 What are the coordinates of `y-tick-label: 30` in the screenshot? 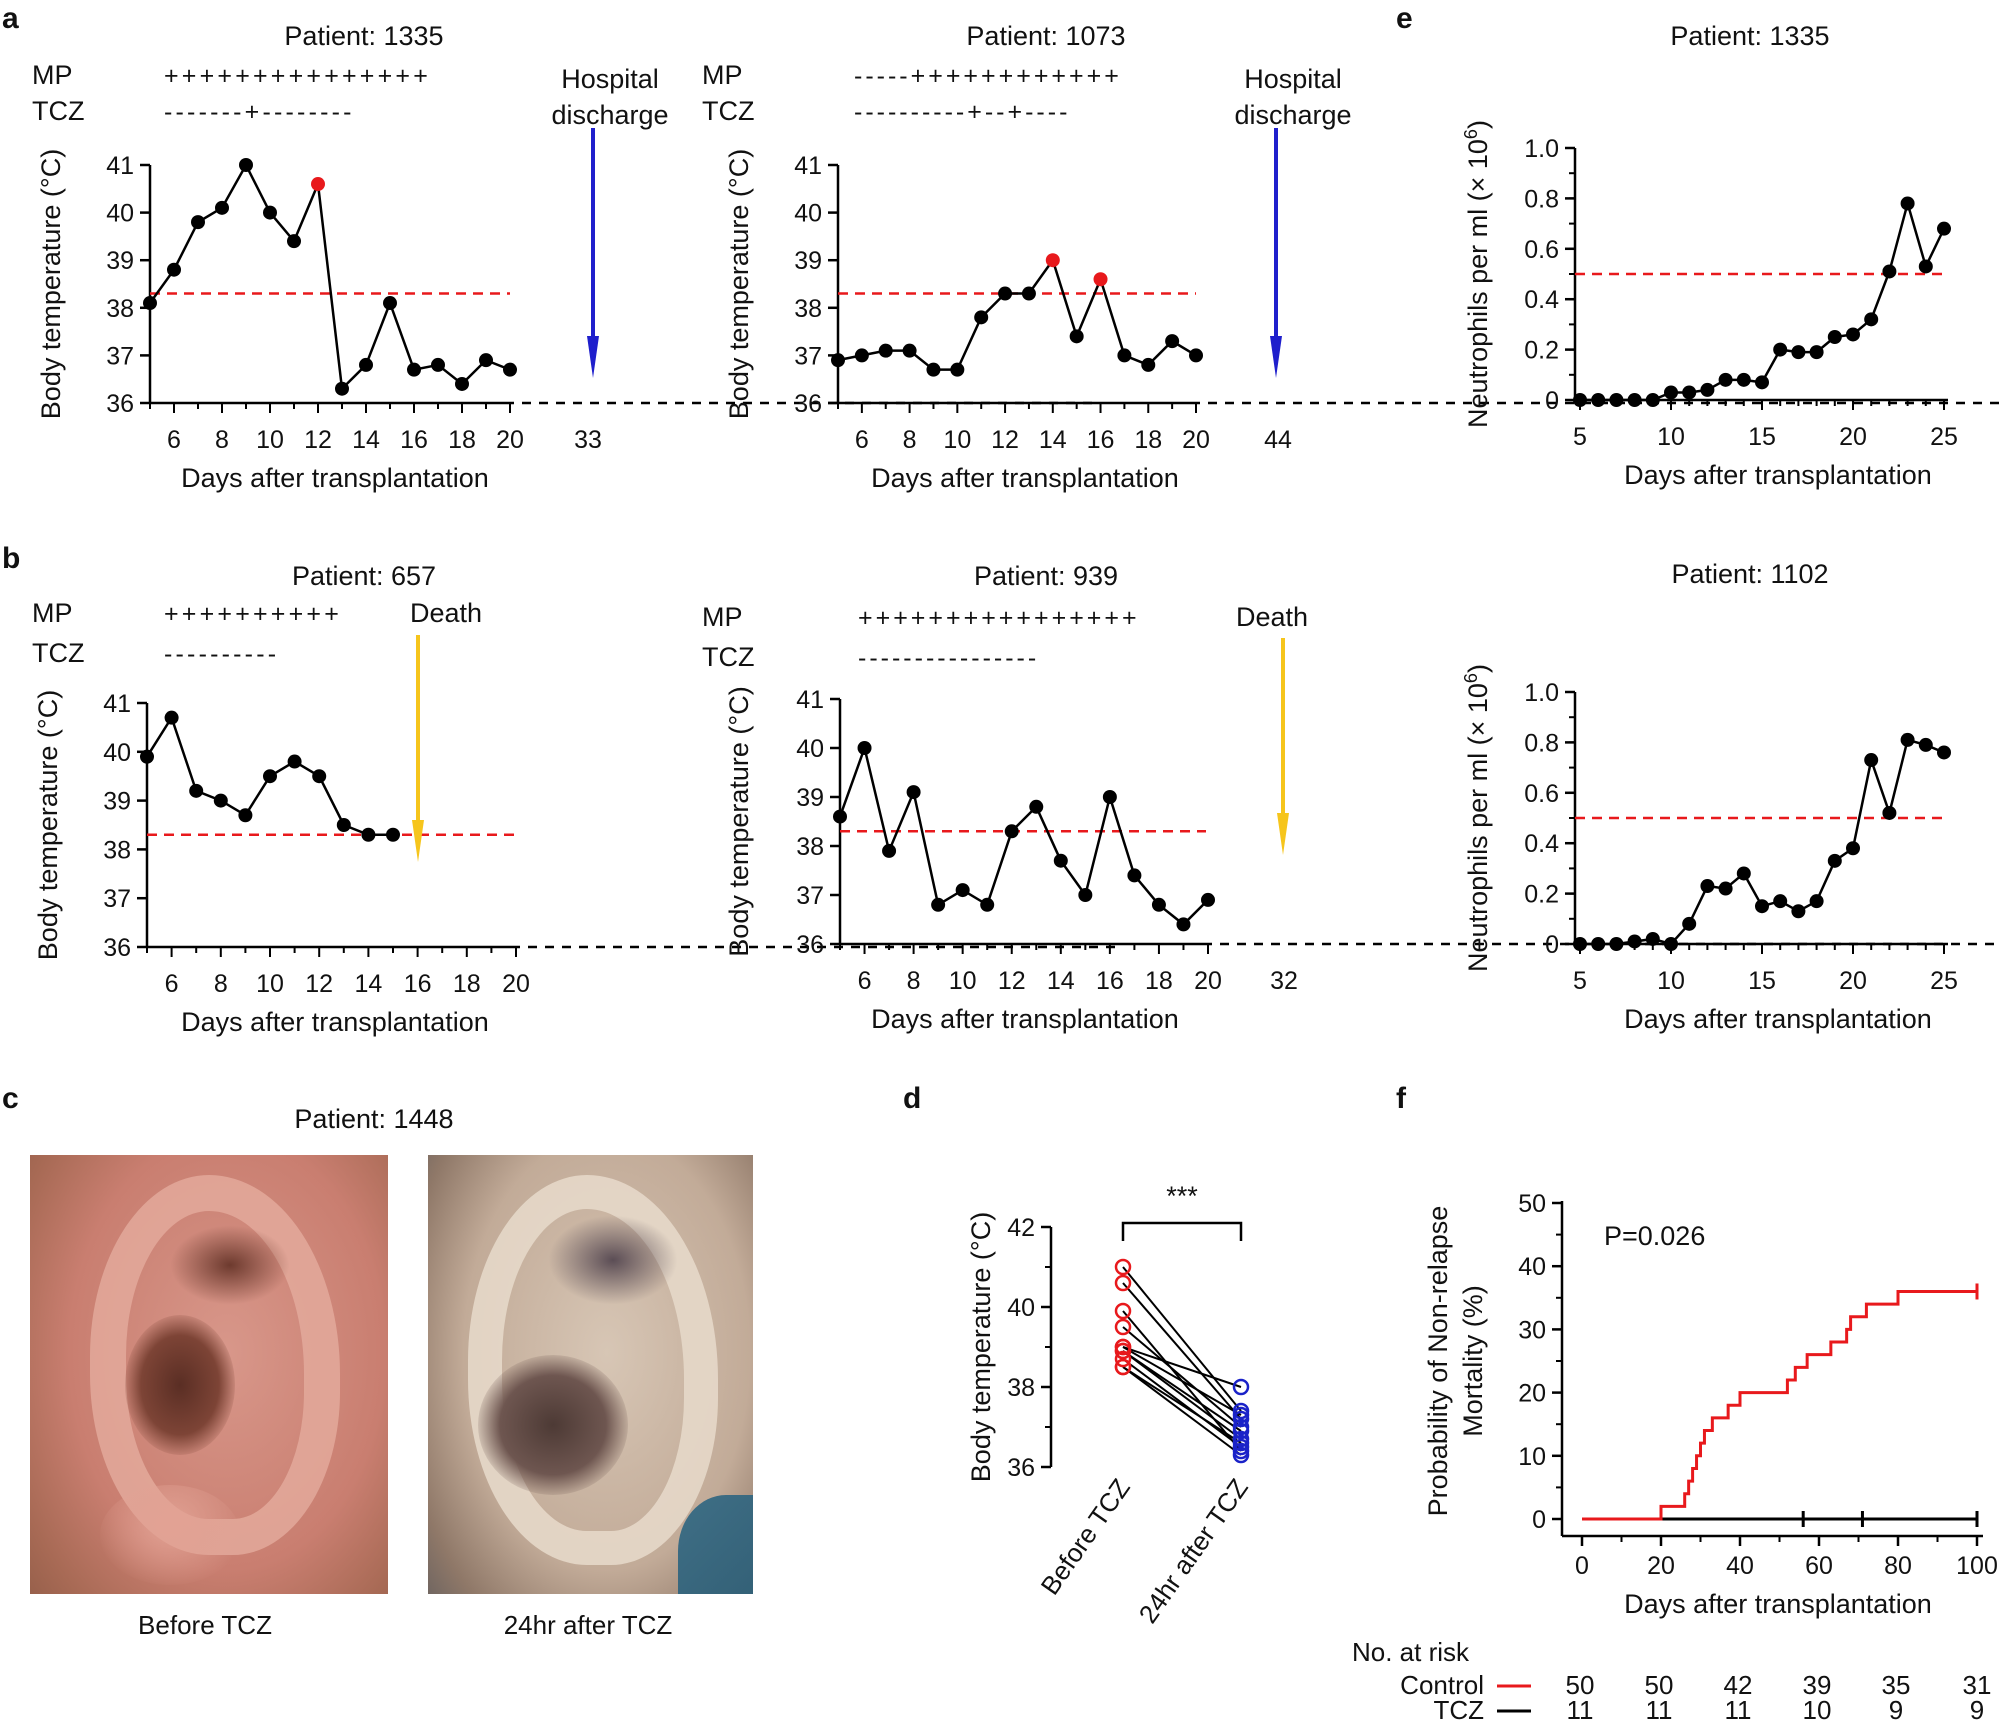 It's located at (1532, 1330).